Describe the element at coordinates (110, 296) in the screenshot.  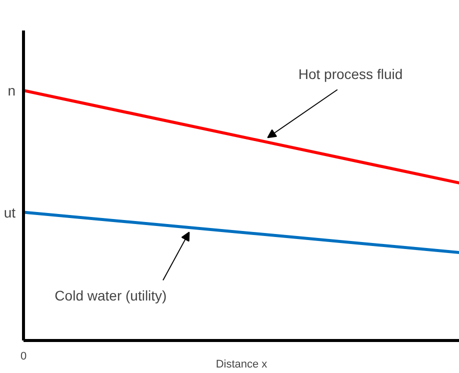
I see `text: Cold water (utility)` at that location.